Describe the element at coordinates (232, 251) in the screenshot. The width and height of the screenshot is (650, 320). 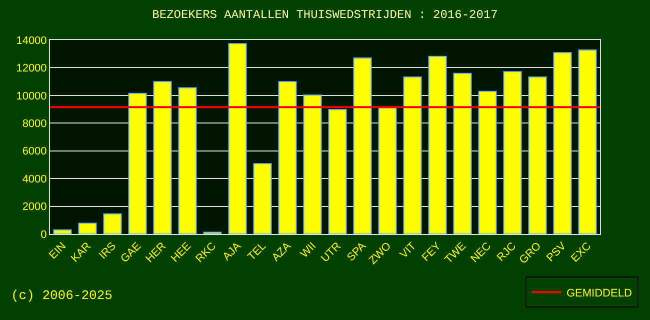
I see `x-tick-label: AJA` at that location.